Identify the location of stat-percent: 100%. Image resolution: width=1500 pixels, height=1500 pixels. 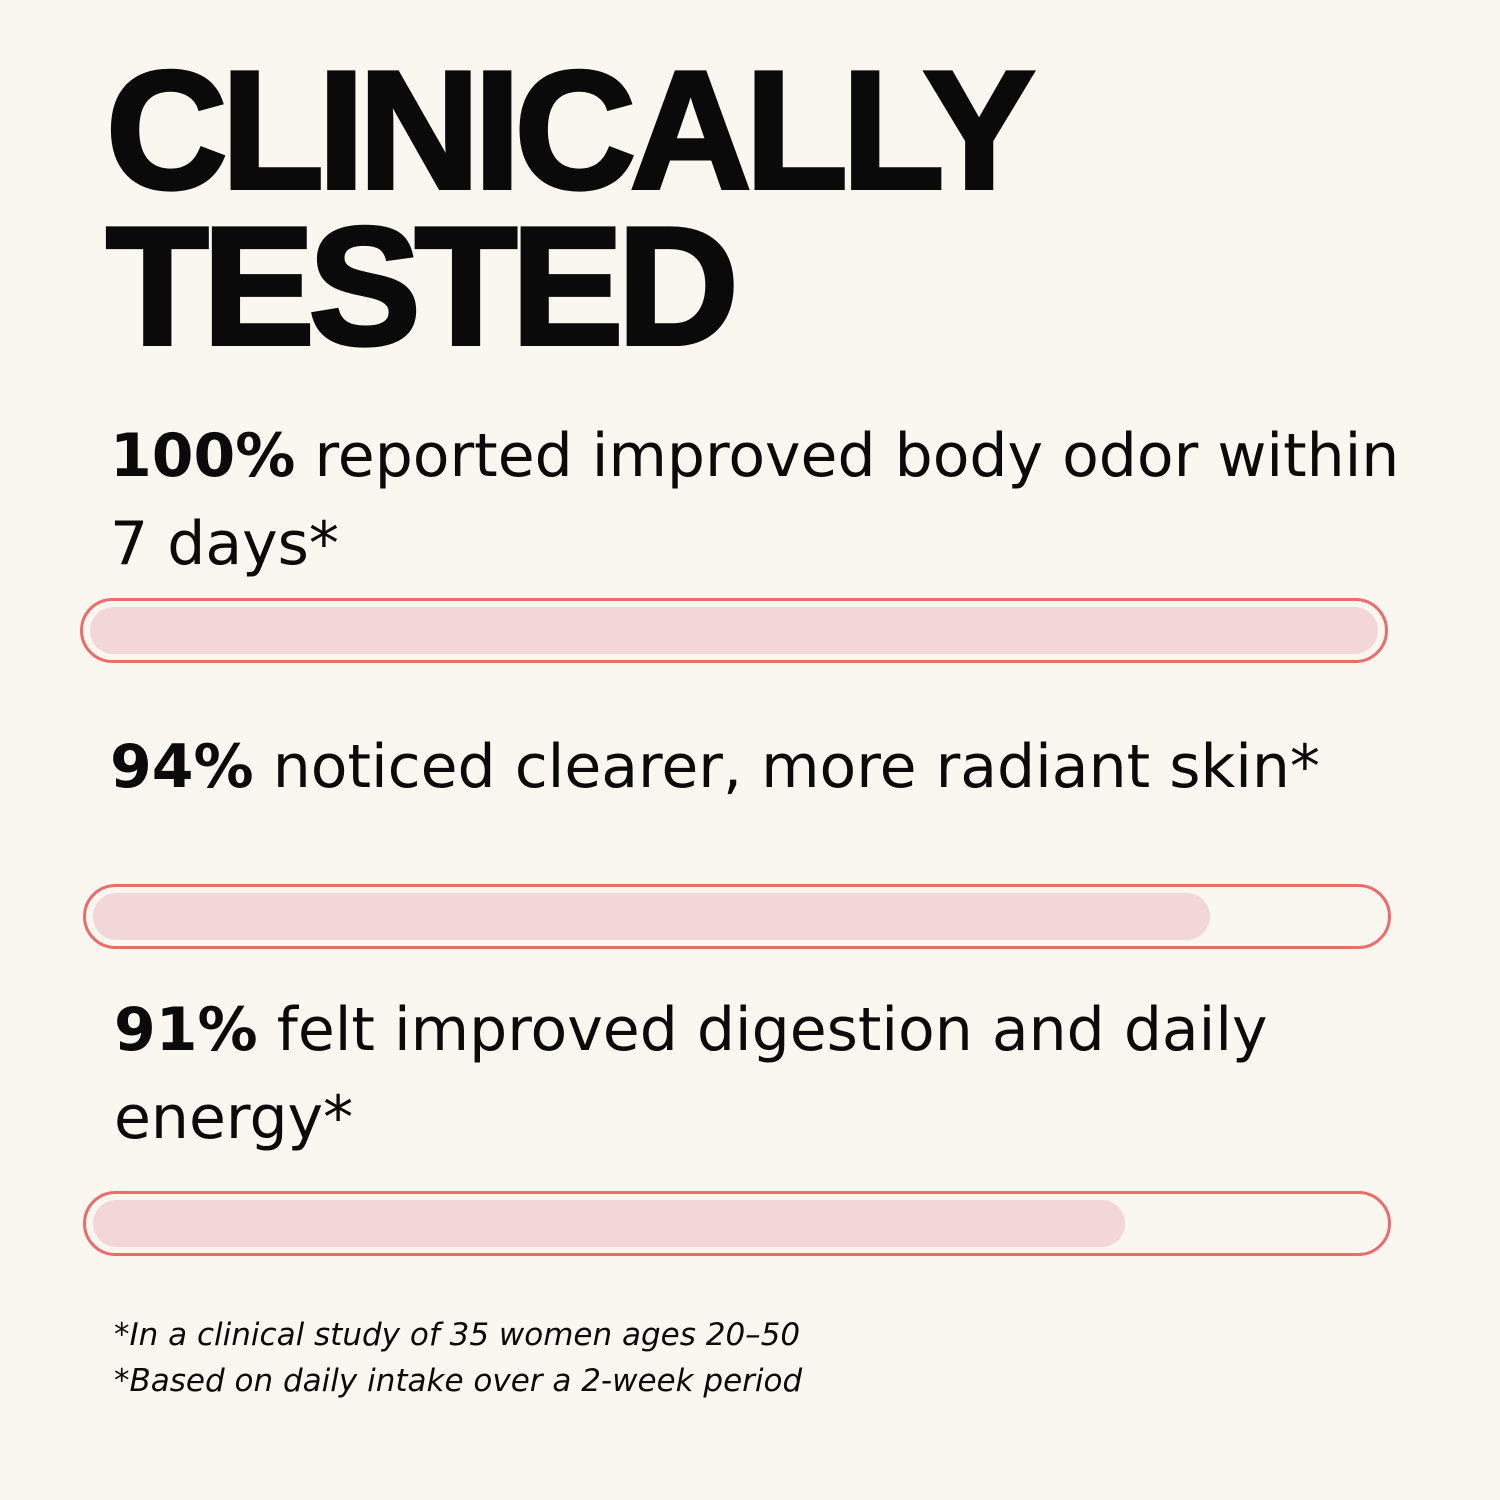
(203, 456).